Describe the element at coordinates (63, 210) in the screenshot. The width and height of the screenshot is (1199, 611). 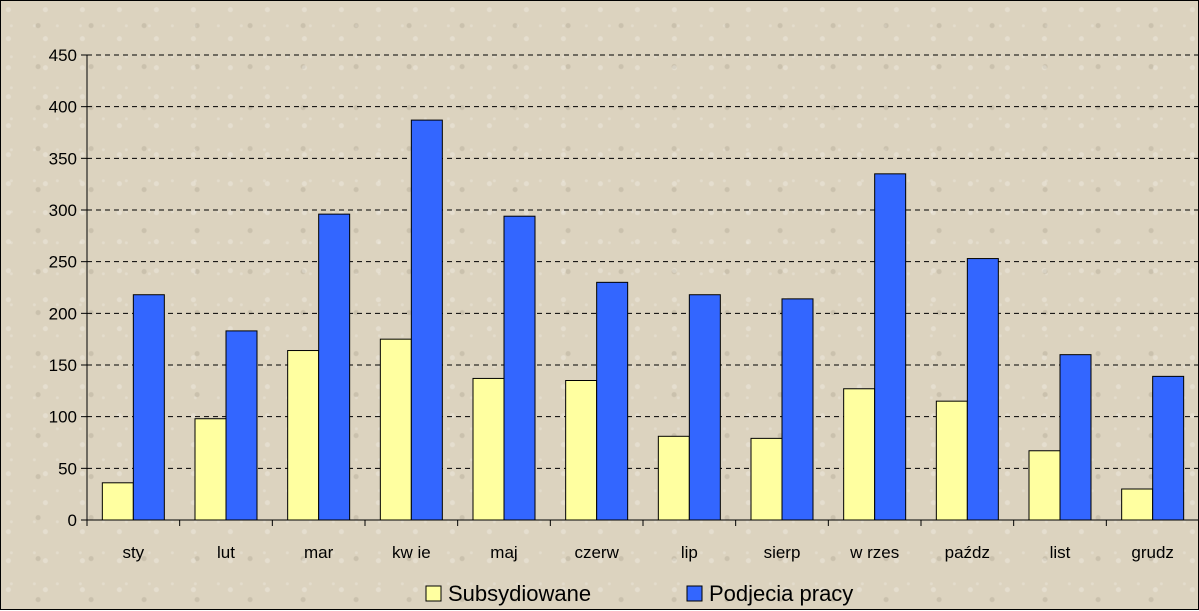
I see `y-tick-label: 300` at that location.